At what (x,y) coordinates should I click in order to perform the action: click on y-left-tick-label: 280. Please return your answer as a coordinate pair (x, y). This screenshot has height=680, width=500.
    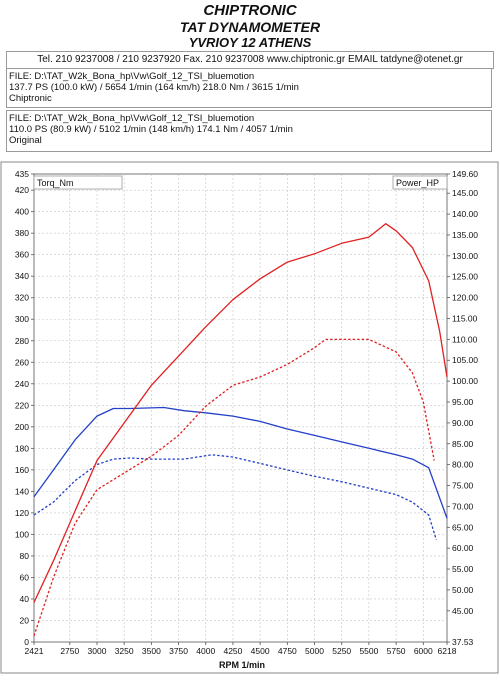
    Looking at the image, I should click on (22, 341).